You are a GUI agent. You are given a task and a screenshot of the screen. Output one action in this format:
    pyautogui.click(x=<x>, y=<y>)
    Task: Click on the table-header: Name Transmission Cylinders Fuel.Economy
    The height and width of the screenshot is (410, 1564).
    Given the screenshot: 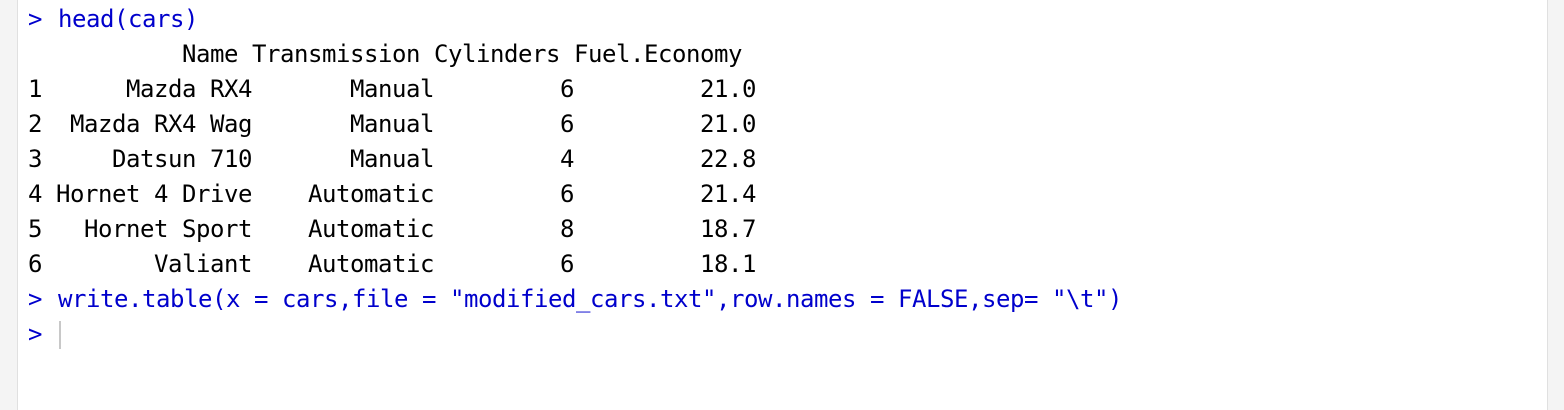 What is the action you would take?
    pyautogui.click(x=385, y=54)
    